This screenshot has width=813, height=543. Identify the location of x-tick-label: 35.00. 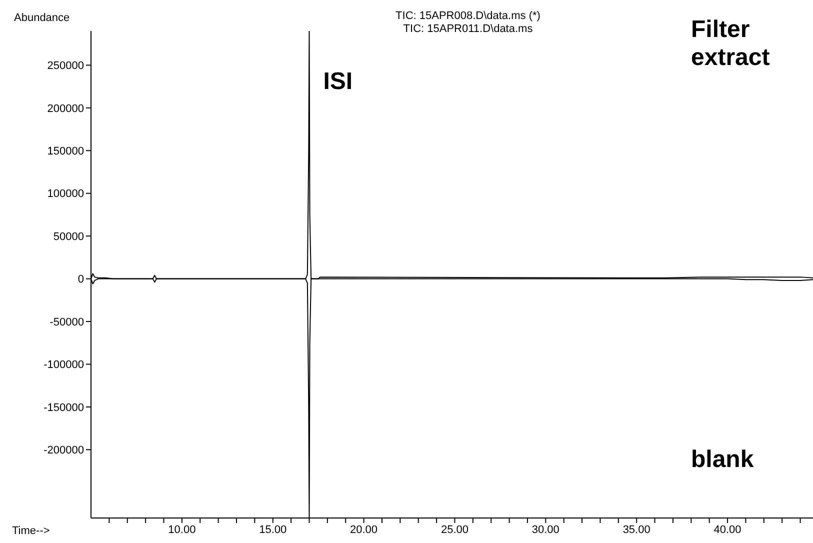
(636, 530).